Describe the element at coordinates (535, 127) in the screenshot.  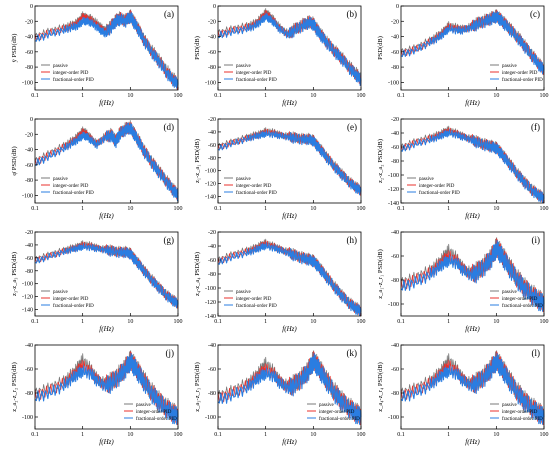
I see `panel-label: (f)` at that location.